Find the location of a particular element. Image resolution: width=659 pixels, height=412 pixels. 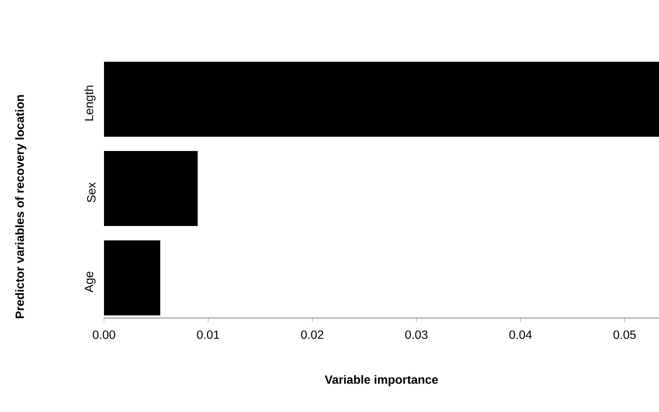

x-axis-title: Variable importance is located at coordinates (381, 380).